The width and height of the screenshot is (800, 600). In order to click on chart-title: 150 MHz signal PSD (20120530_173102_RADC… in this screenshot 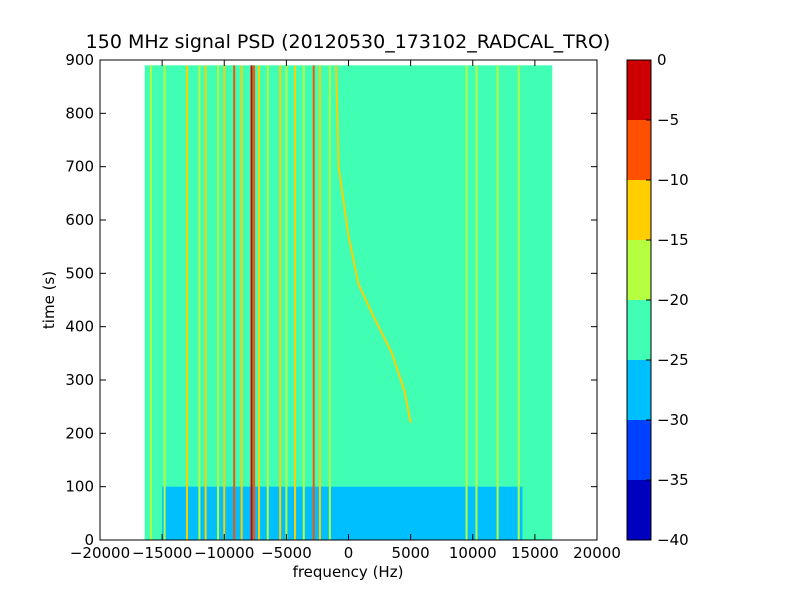, I will do `click(348, 42)`.